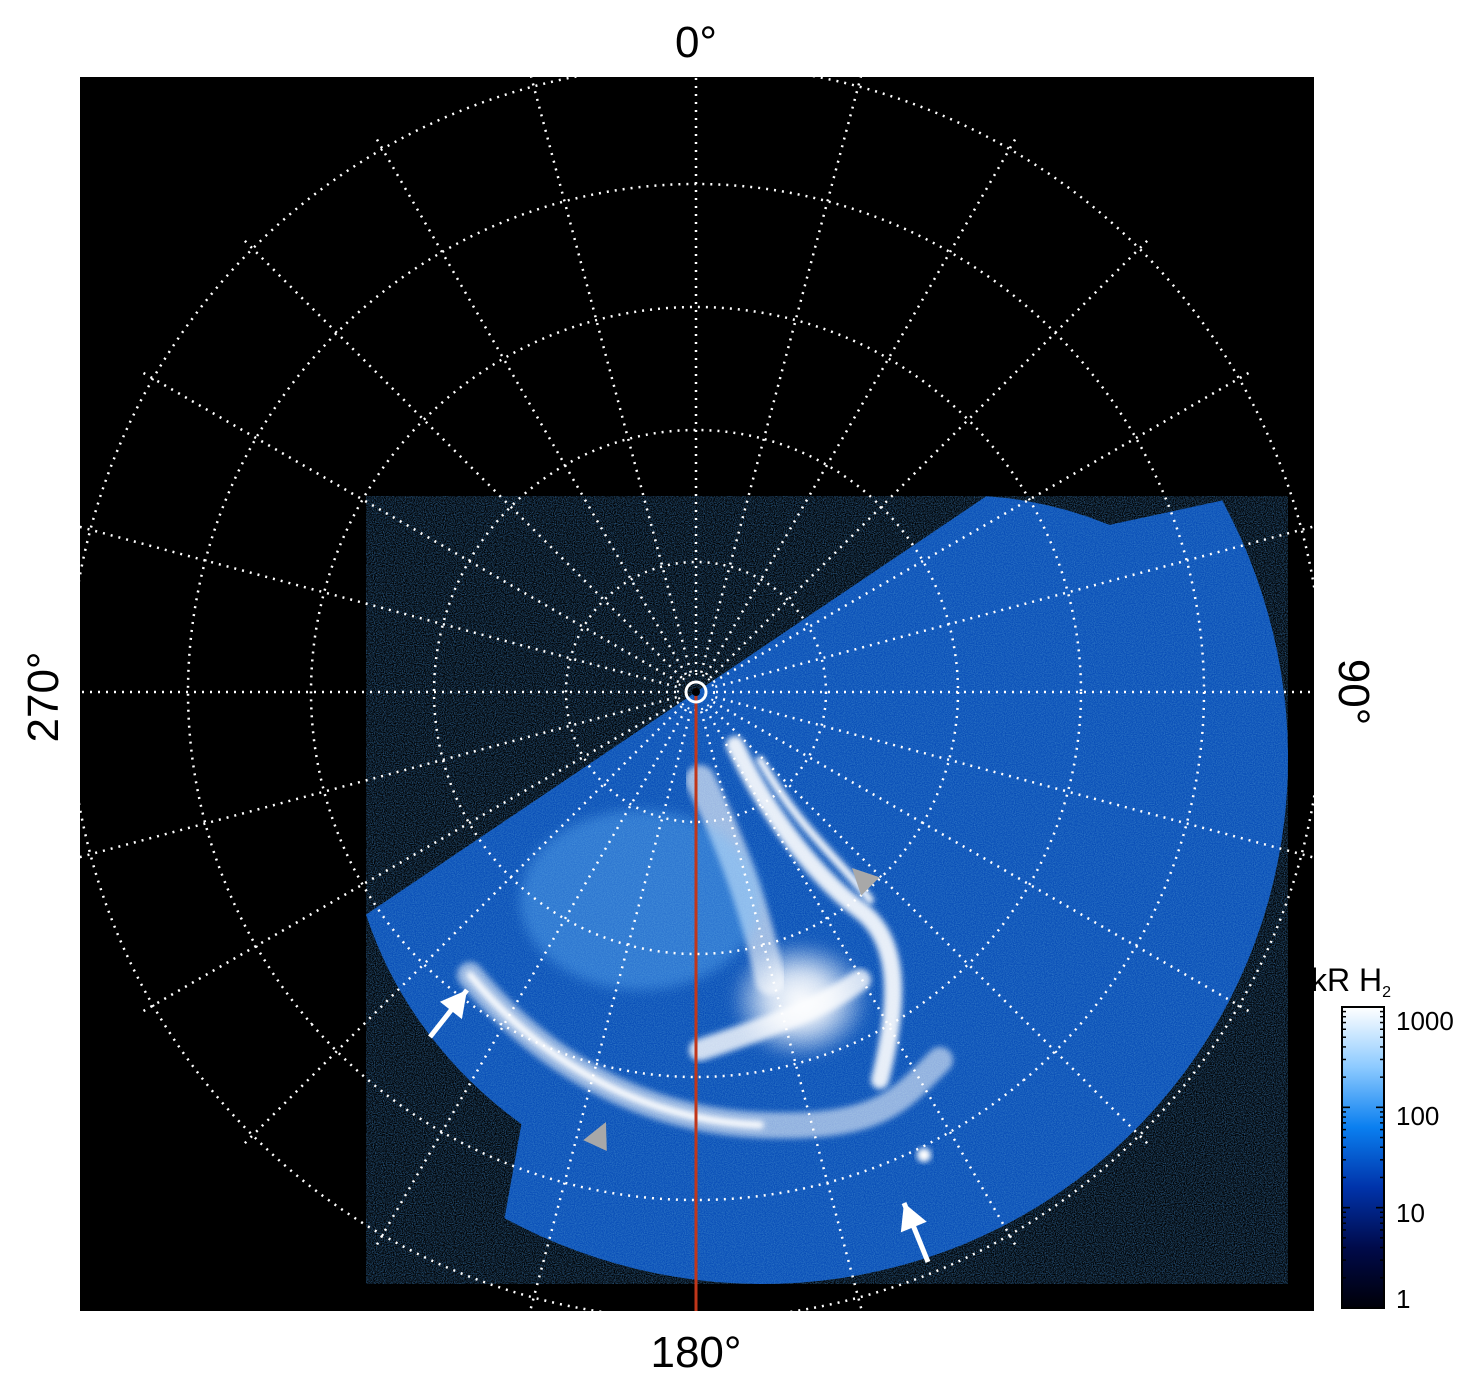  I want to click on latitude-circle, so click(696, 692).